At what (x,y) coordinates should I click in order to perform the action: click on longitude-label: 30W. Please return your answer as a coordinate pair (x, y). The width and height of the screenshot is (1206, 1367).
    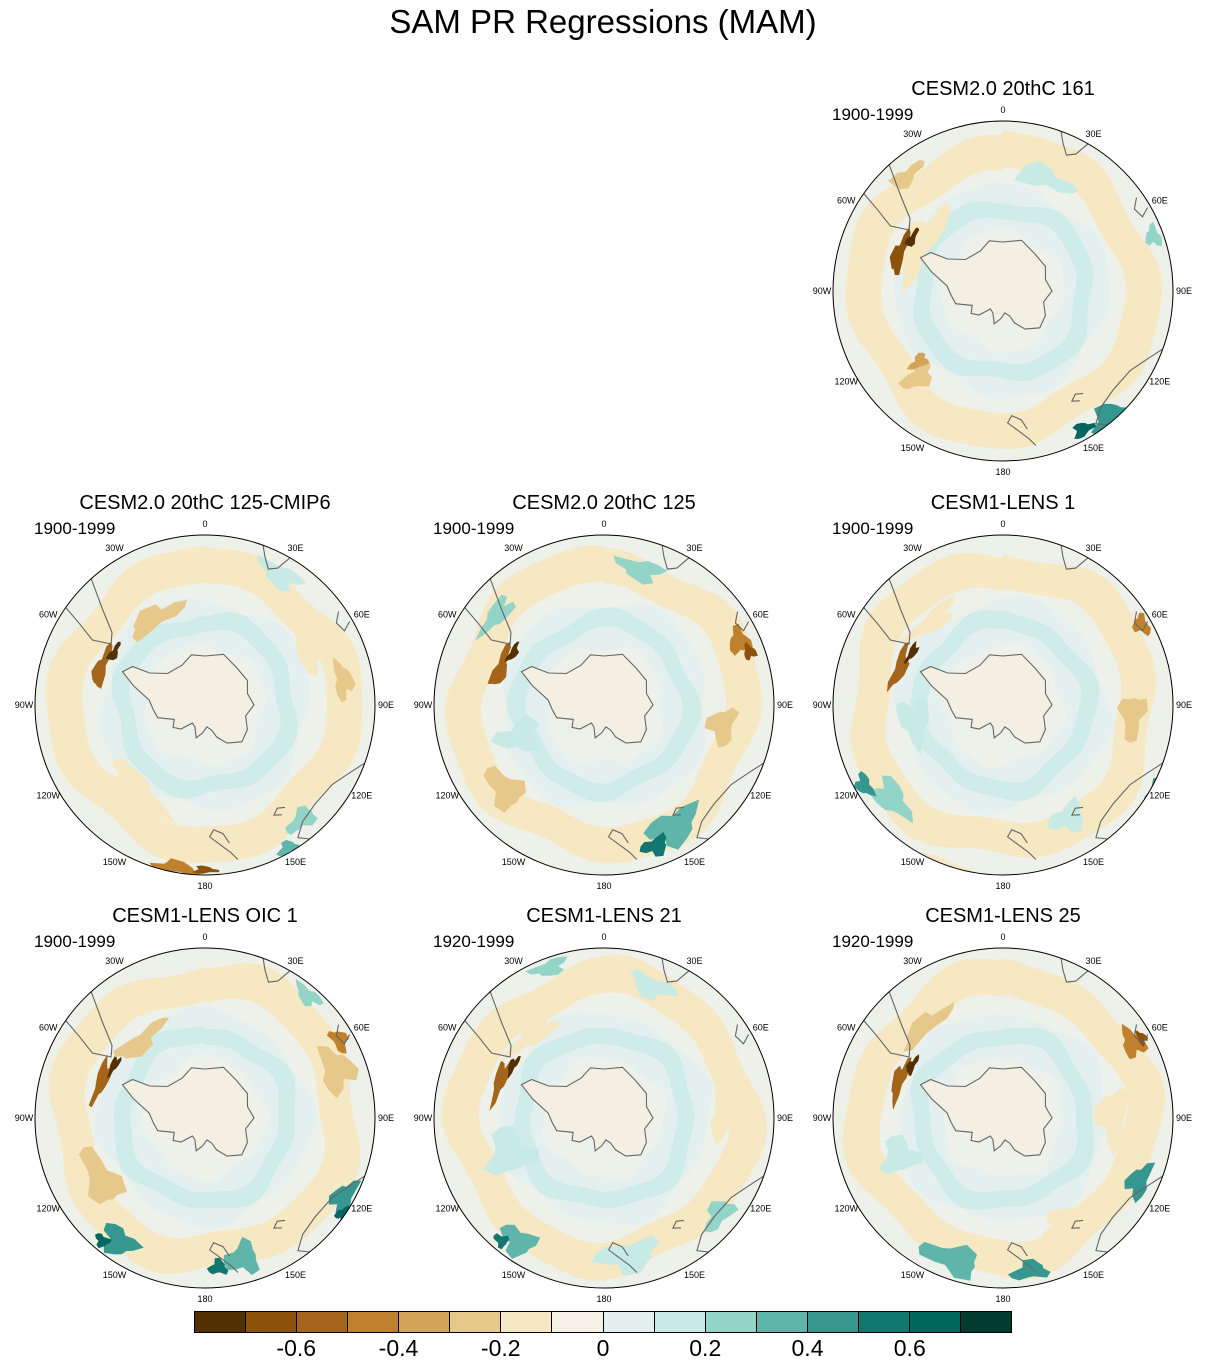
    Looking at the image, I should click on (513, 961).